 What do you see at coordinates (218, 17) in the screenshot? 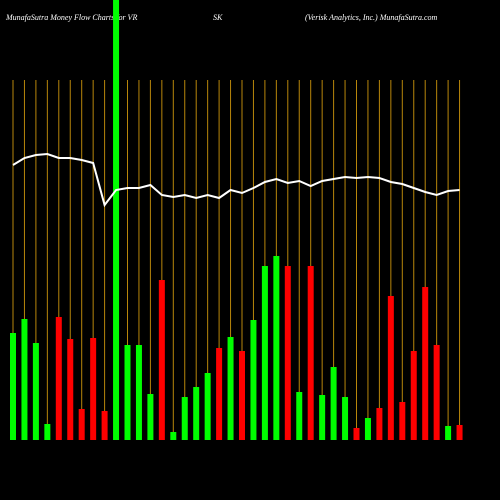
I see `symbol: SK` at bounding box center [218, 17].